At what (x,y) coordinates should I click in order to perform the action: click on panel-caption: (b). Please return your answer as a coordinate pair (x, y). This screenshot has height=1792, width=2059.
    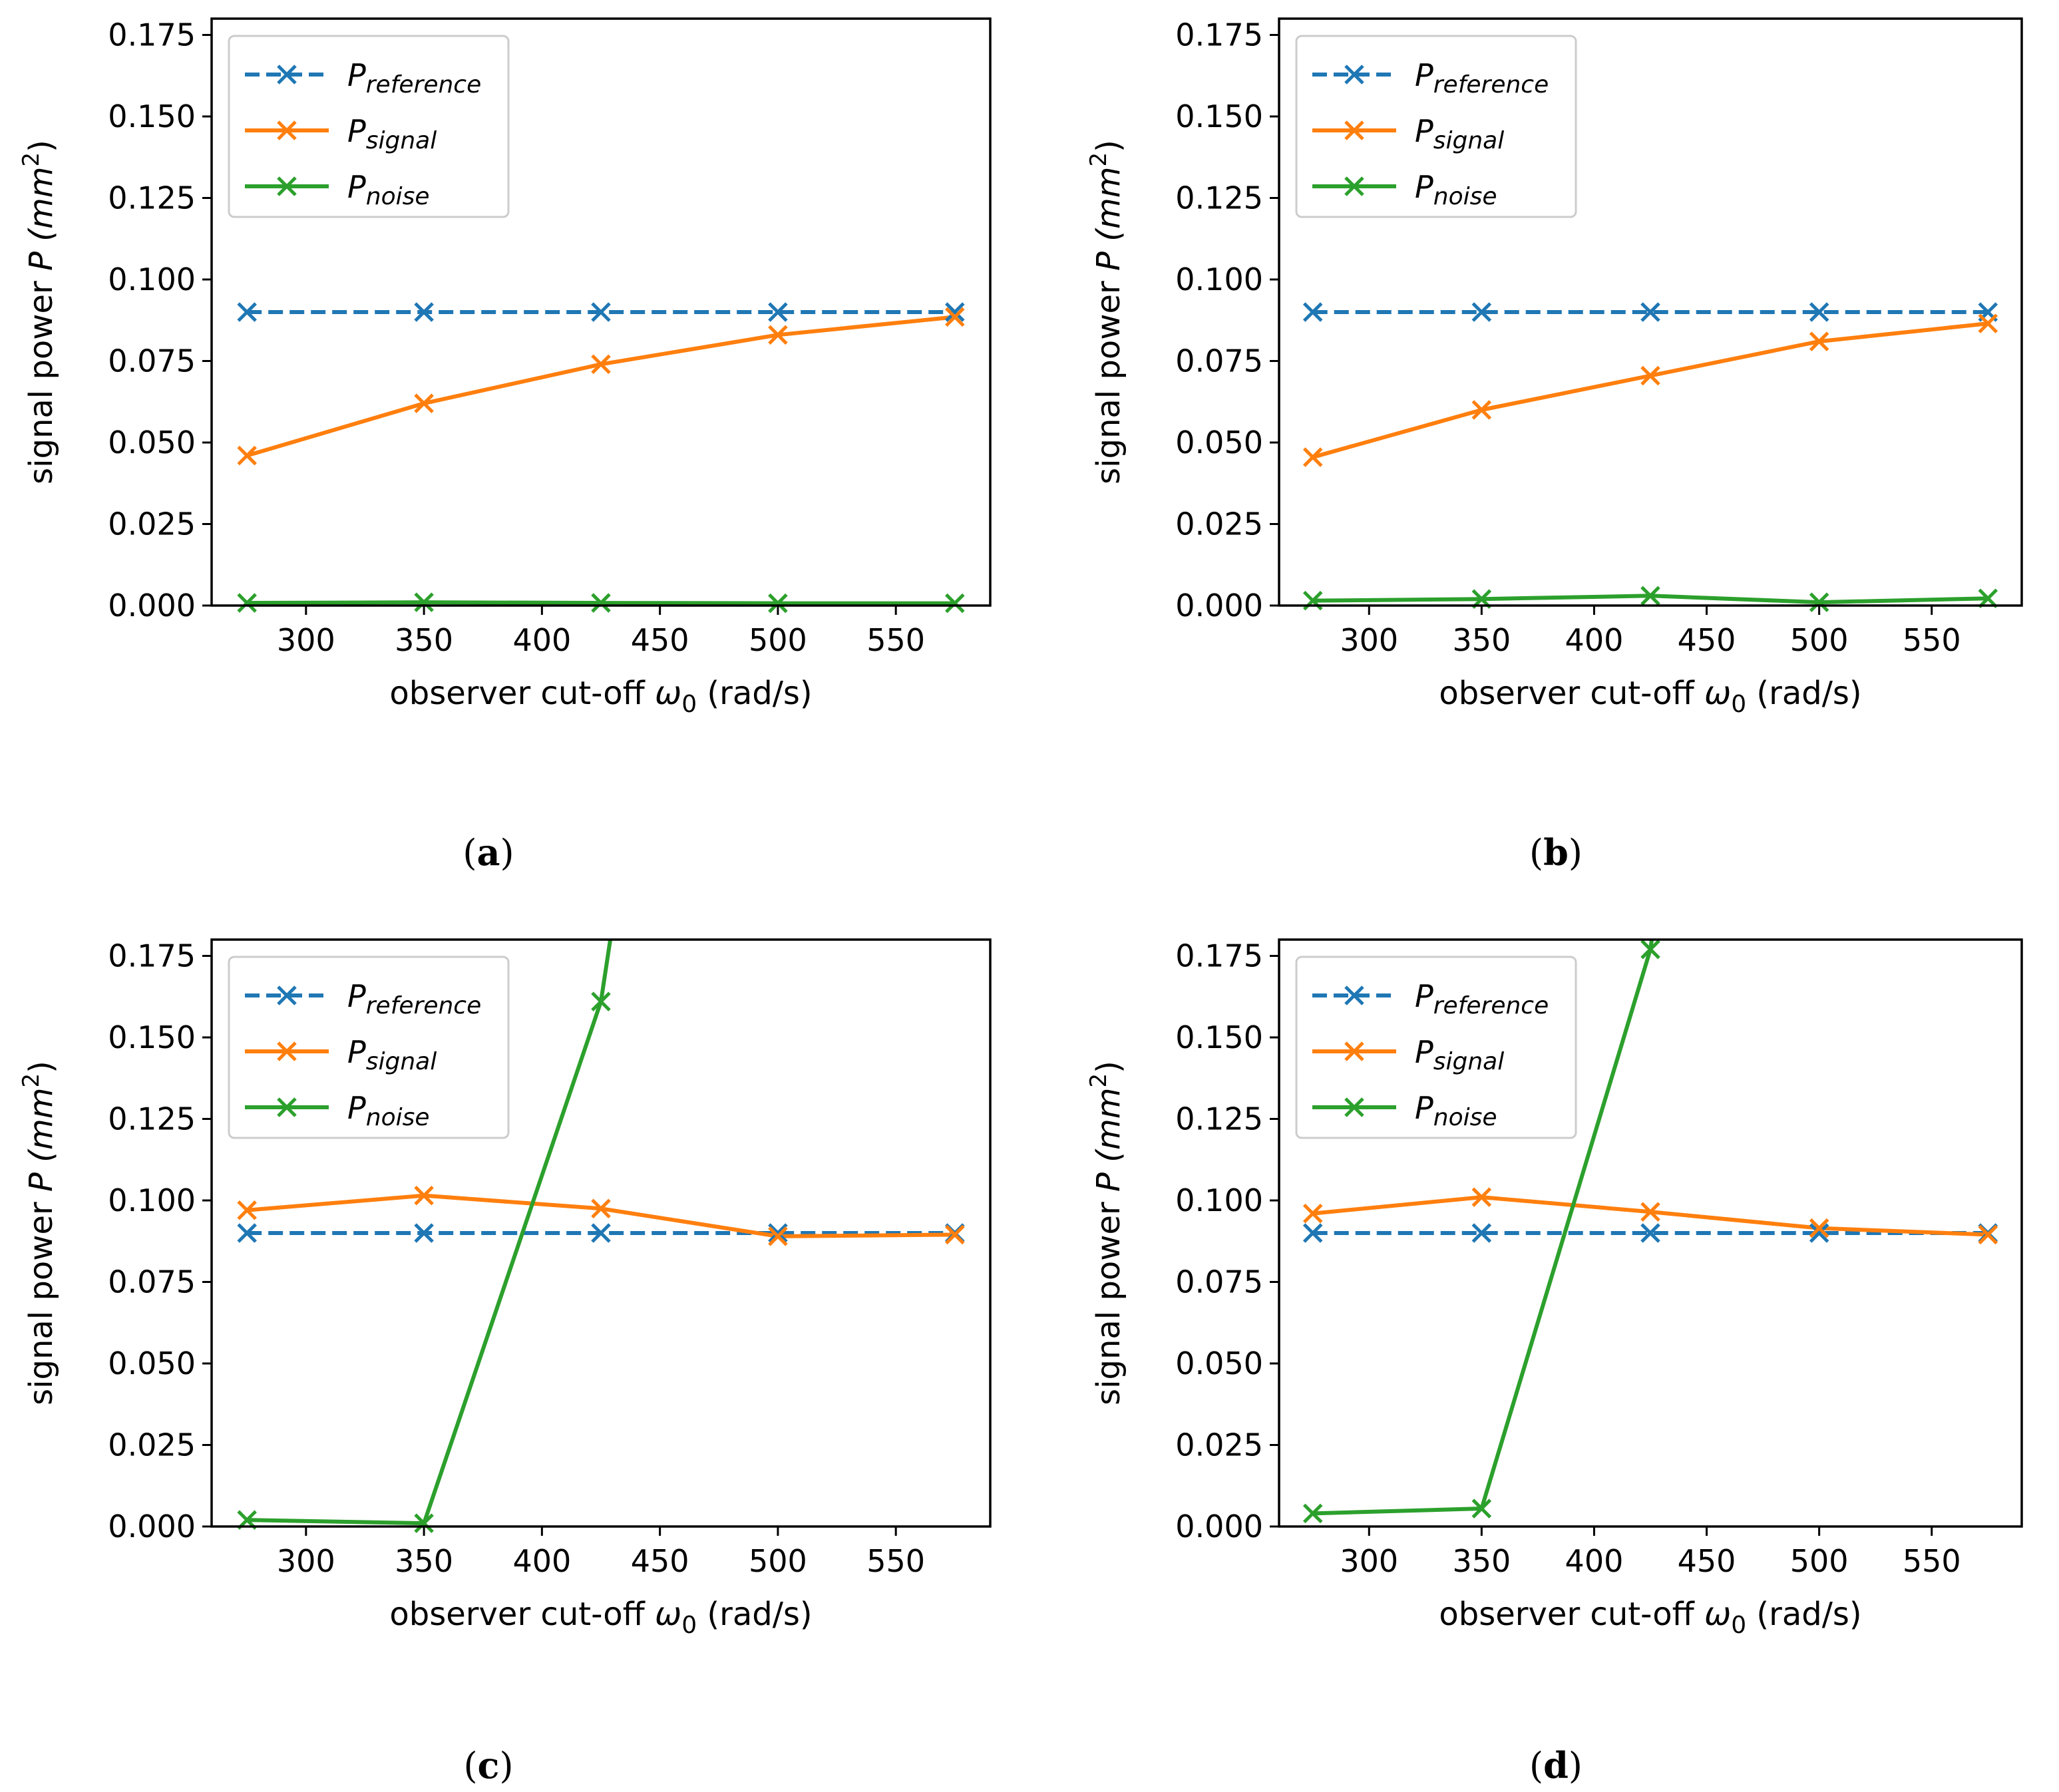
    Looking at the image, I should click on (1556, 852).